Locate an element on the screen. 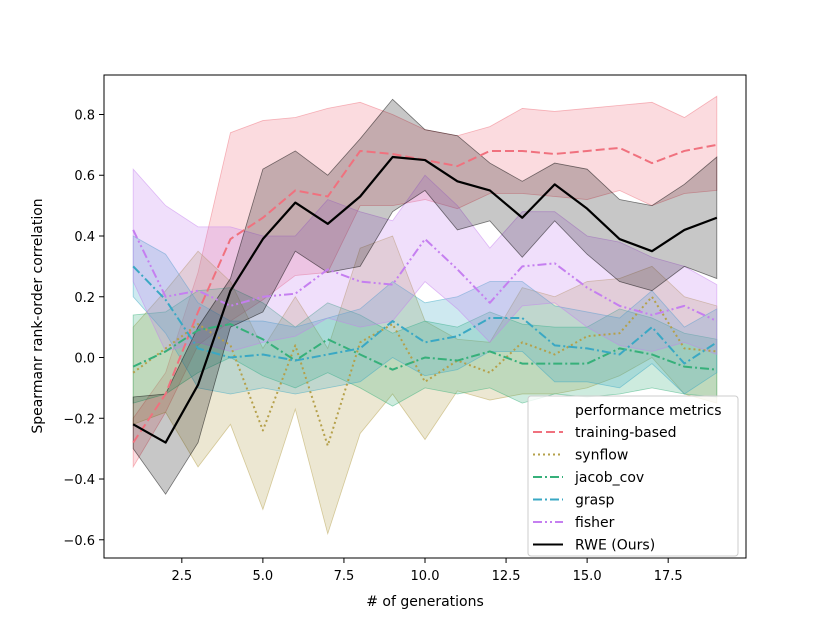 Image resolution: width=830 pixels, height=629 pixels. legend-label-training-based: training-based is located at coordinates (626, 433).